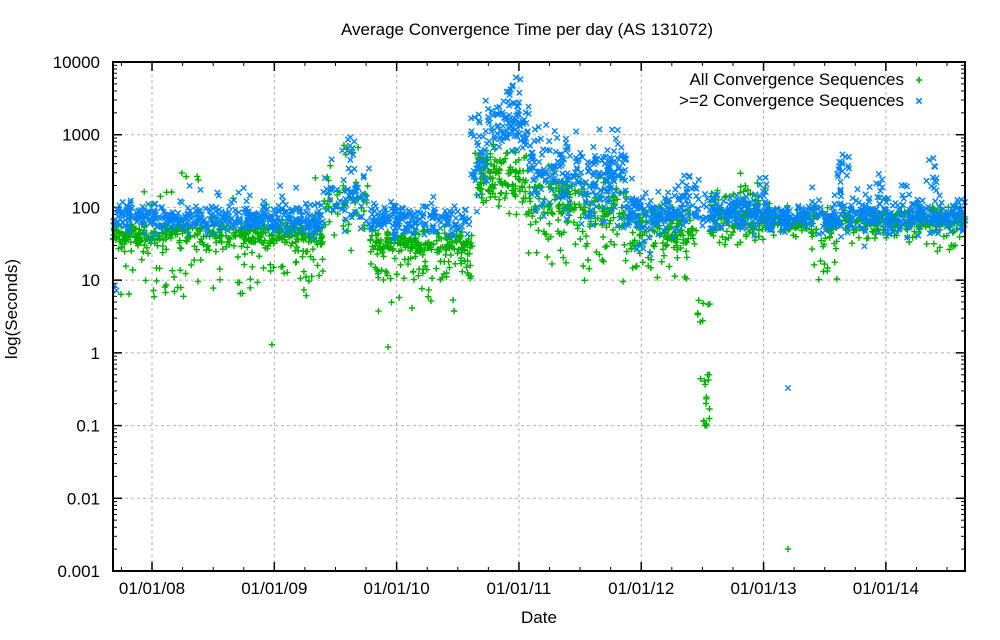  I want to click on legend-label-all-sequences: All Convergence Sequences, so click(796, 79).